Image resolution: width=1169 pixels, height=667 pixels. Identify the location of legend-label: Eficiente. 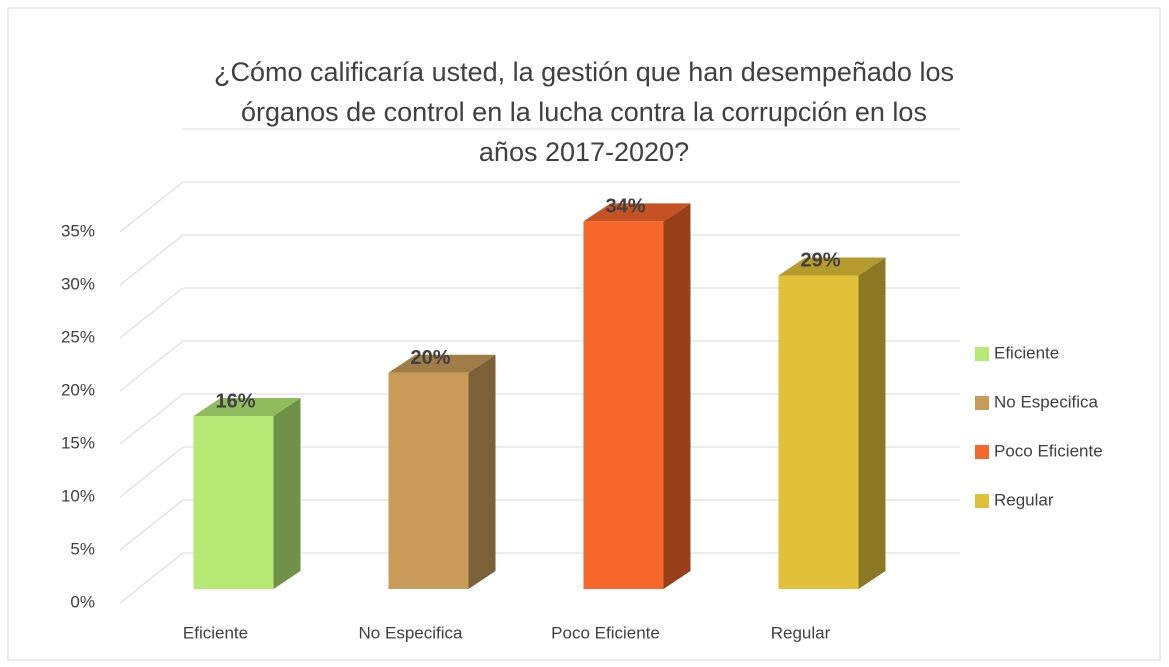
(1026, 352).